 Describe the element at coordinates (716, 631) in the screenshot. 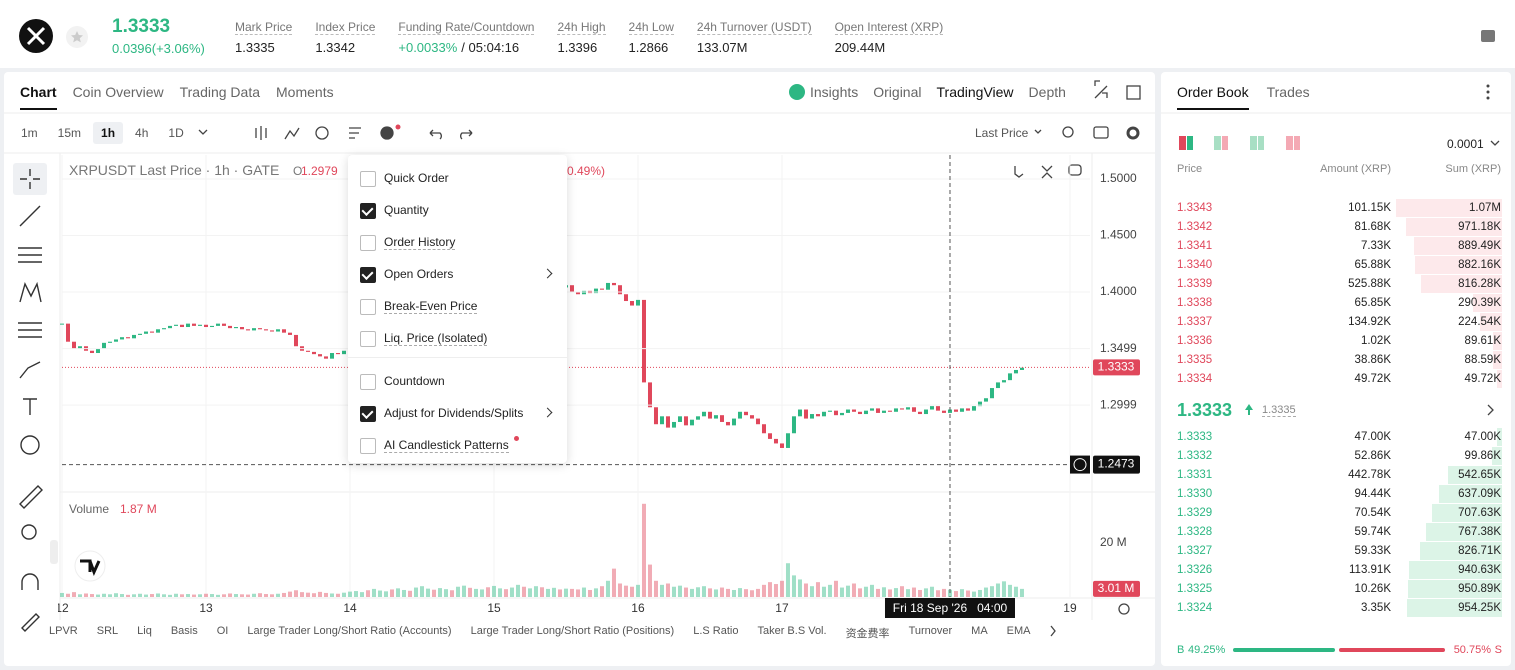

I see `indicator: L.S Ratio` at that location.